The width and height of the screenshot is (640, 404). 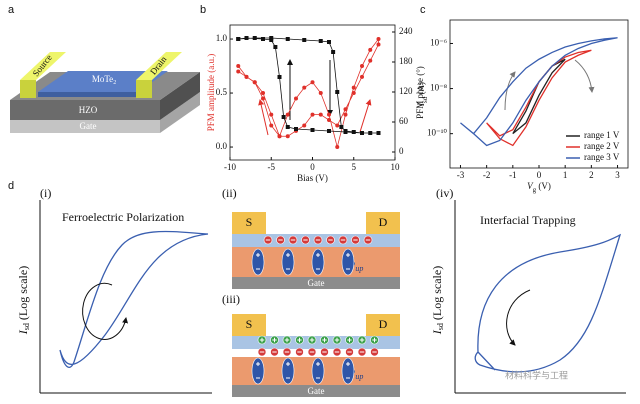 I want to click on source-pad, so click(x=249, y=223).